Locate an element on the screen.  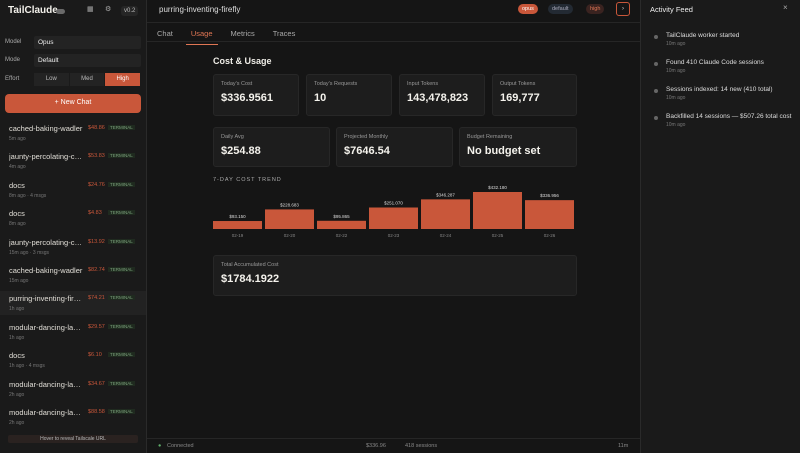
tab-usage: Usage is located at coordinates (202, 36).